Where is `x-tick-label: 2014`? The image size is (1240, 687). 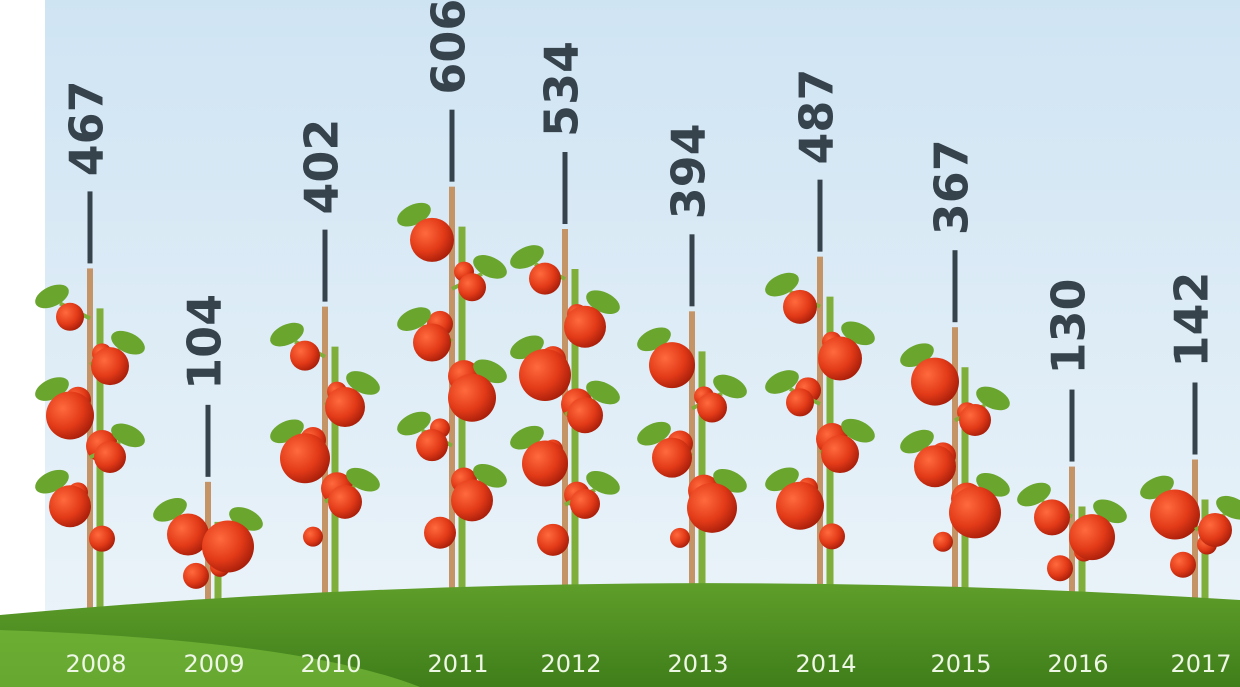 x-tick-label: 2014 is located at coordinates (825, 664).